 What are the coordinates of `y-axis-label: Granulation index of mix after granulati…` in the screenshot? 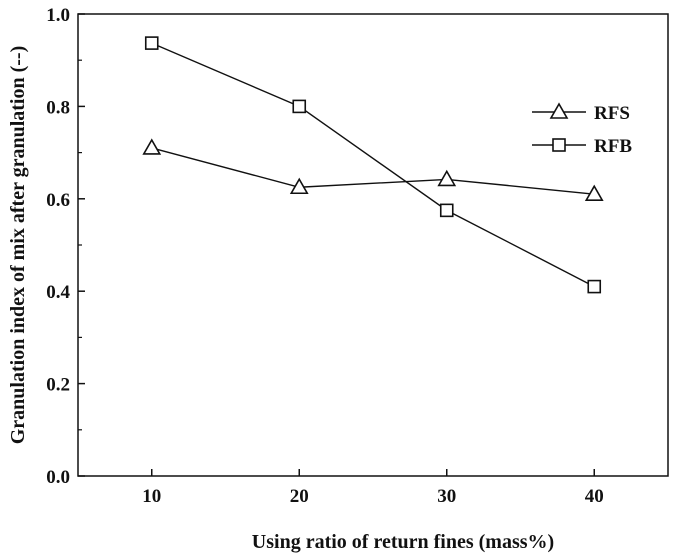 It's located at (18, 245).